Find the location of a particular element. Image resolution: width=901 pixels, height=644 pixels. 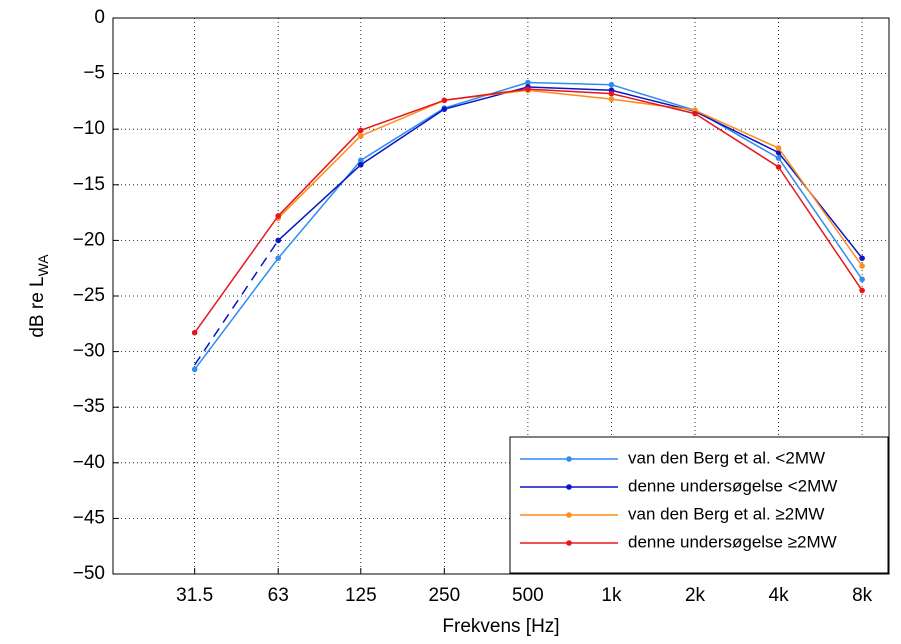

y-axis-label-main: dB re L is located at coordinates (37, 306).